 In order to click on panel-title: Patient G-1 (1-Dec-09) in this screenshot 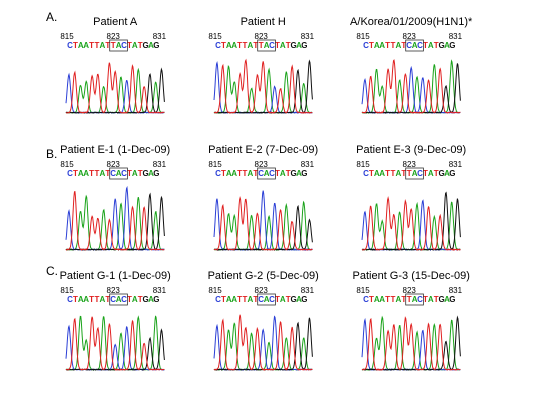, I will do `click(115, 276)`.